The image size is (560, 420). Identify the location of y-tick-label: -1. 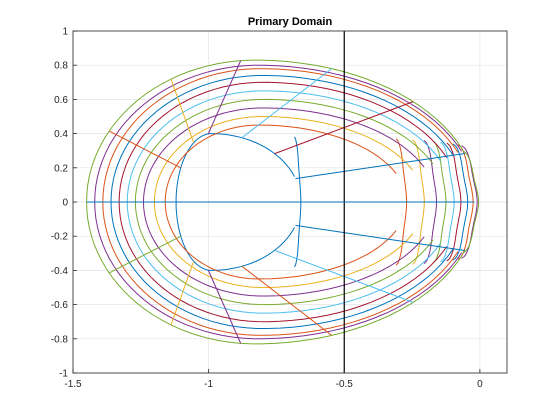
(63, 374).